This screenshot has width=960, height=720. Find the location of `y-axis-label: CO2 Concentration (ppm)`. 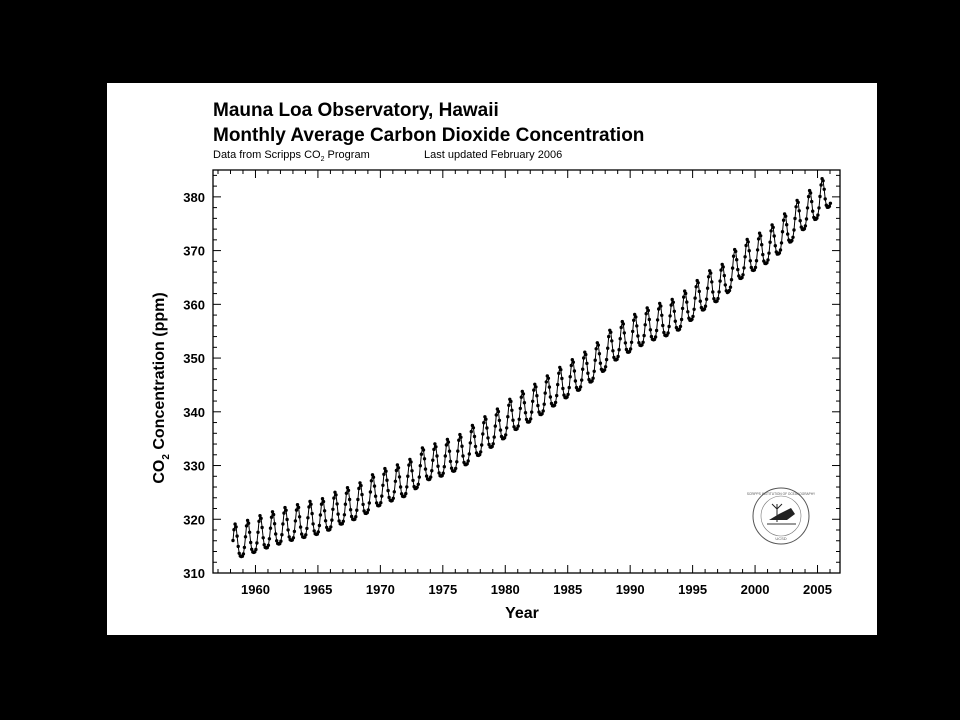

y-axis-label: CO2 Concentration (ppm) is located at coordinates (161, 387).